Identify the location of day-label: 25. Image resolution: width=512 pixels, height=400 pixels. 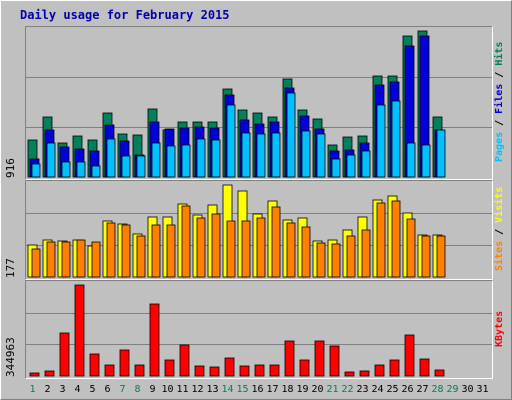
(392, 389).